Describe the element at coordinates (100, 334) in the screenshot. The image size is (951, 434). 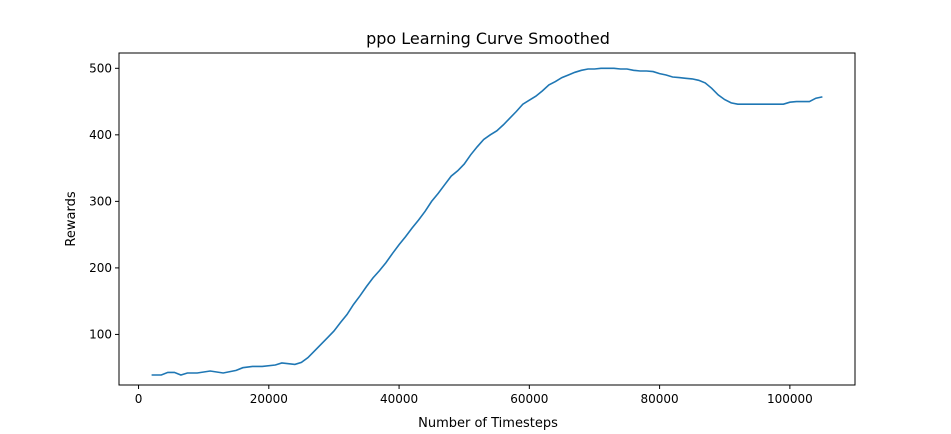
I see `y-tick-label: 100` at that location.